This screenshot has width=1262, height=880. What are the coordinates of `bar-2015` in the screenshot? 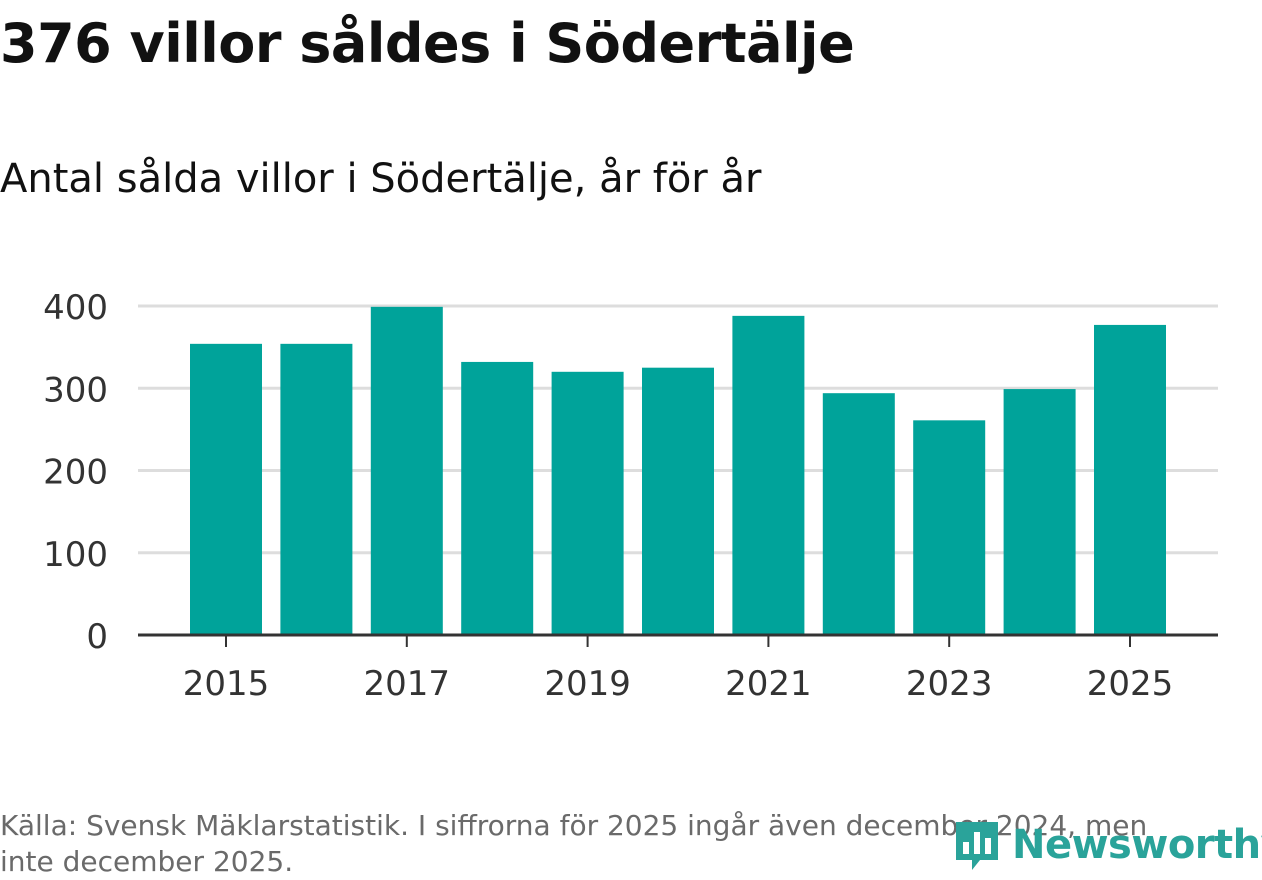 It's located at (226, 489).